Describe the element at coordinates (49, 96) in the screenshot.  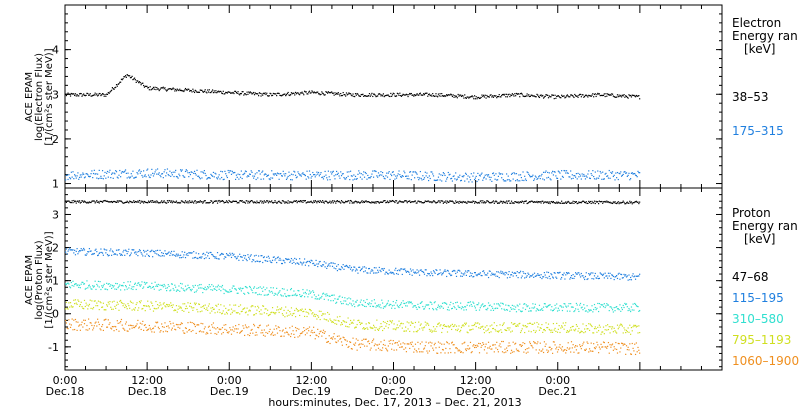
I see `electron-ylabel-line3: [1/(cm²s ster MeV)]` at that location.